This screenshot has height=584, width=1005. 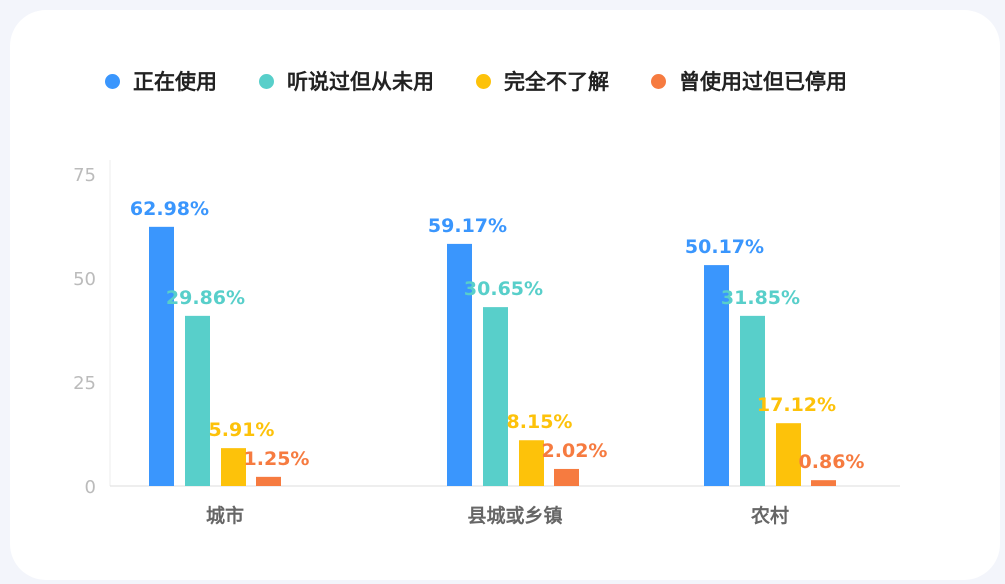 I want to click on legend-item: 曾使用过但已停用, so click(x=749, y=81).